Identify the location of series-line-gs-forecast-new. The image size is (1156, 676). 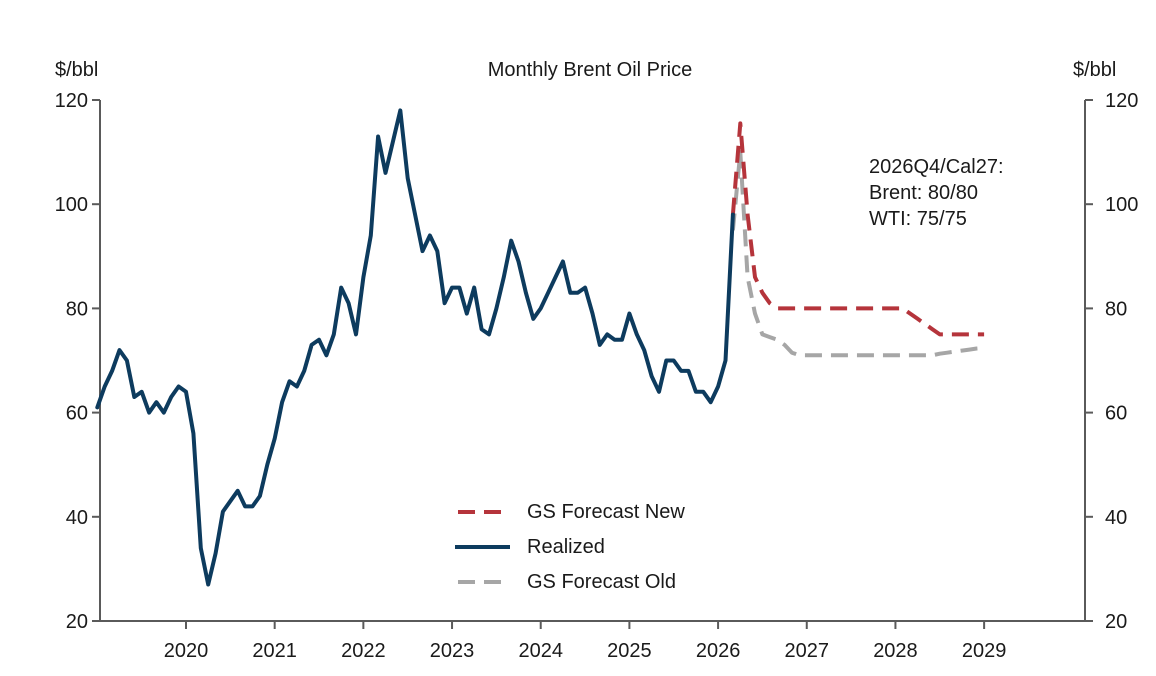
(857, 229).